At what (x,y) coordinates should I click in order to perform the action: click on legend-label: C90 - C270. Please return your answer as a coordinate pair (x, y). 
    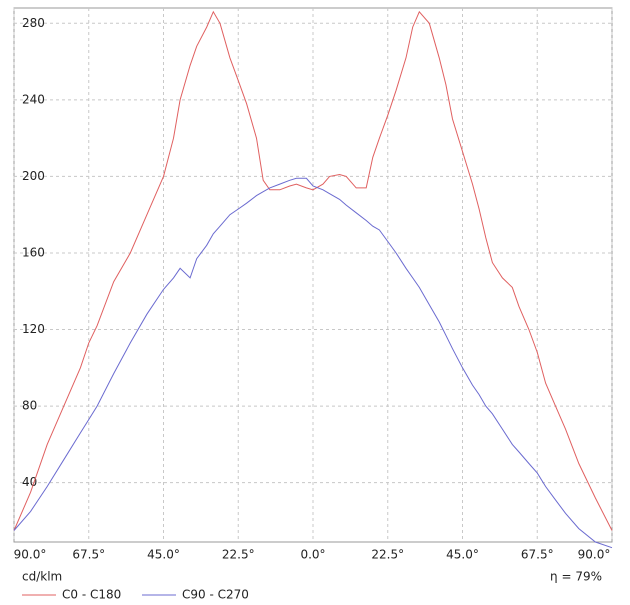
    Looking at the image, I should click on (215, 595).